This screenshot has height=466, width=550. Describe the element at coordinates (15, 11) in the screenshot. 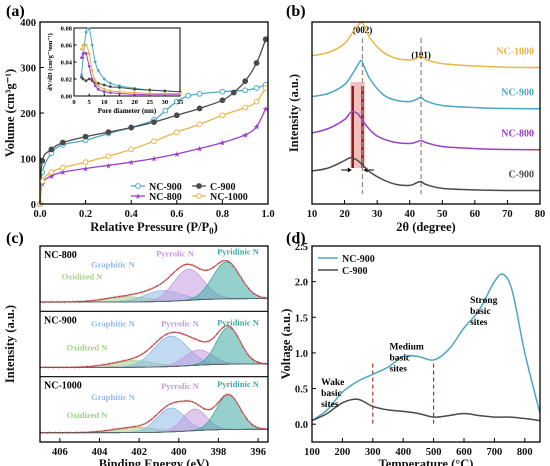

I see `panel-a-letter: (a)` at that location.